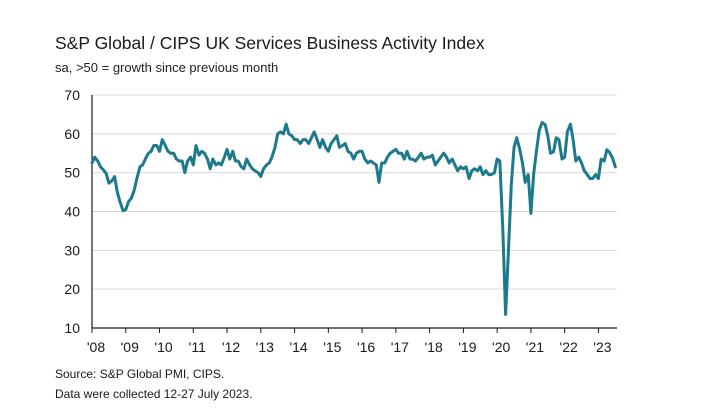 This screenshot has height=409, width=709. Describe the element at coordinates (72, 328) in the screenshot. I see `y-tick-label: 10` at that location.